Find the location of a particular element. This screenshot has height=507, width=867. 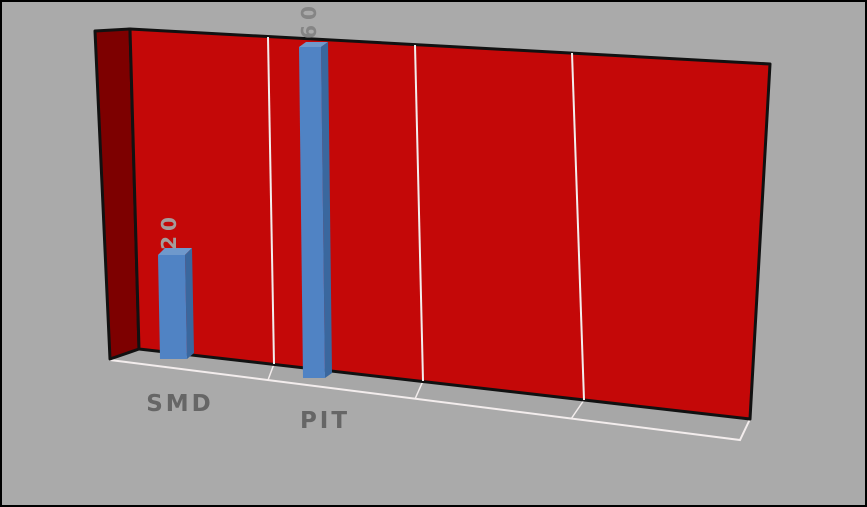

bar-pit is located at coordinates (315, 210).